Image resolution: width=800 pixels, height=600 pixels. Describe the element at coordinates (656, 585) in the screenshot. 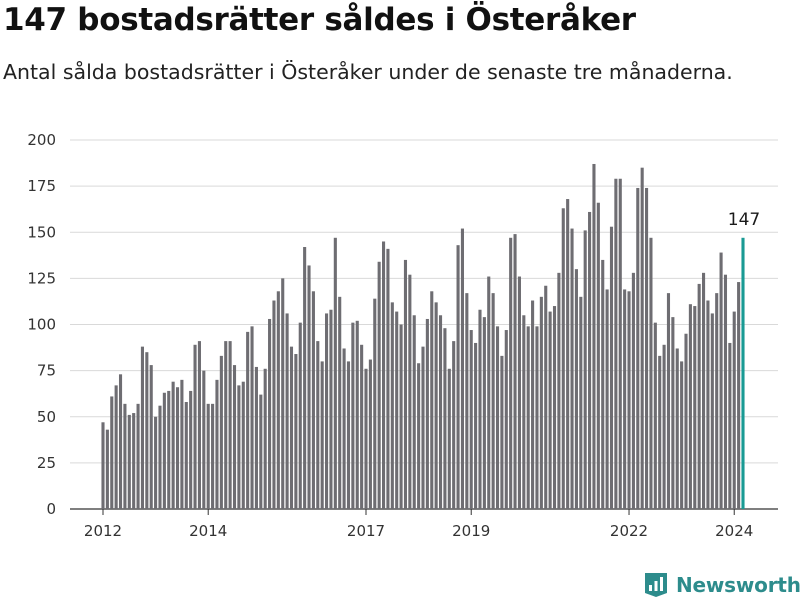

I see `bar-chart-shield-icon` at that location.